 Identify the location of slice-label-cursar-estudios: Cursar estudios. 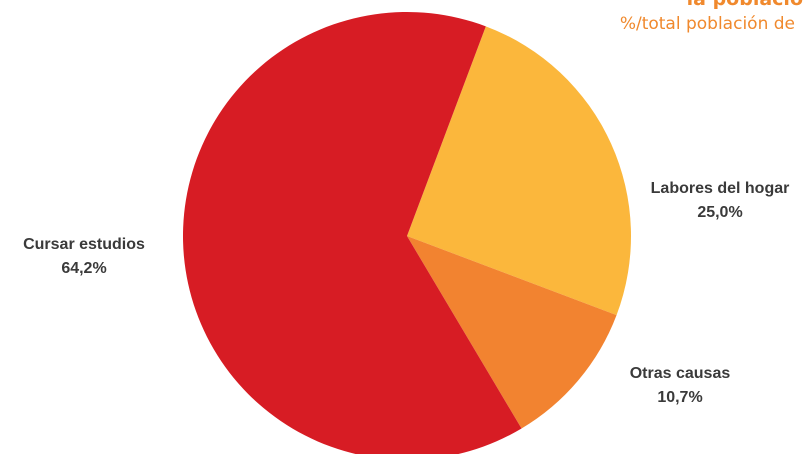
(84, 244).